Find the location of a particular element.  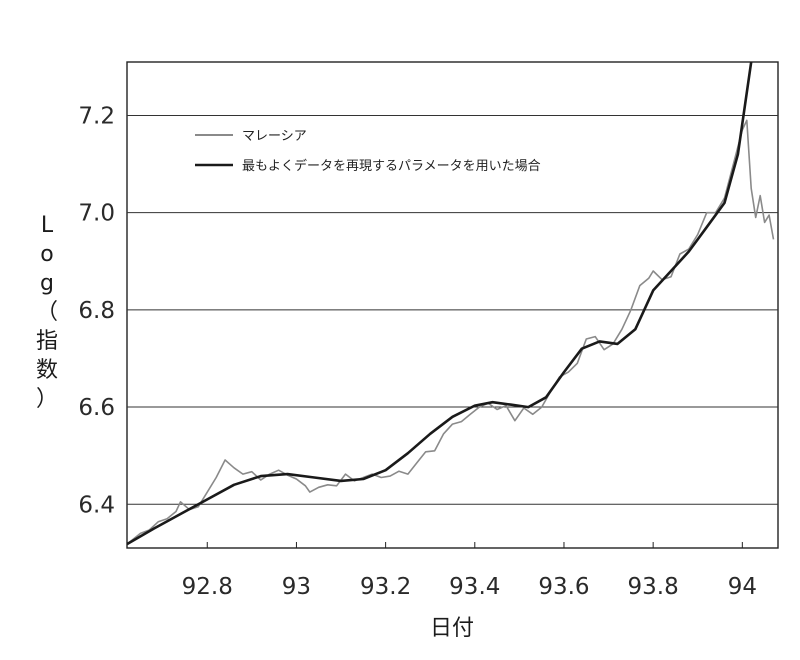

y-axis-title-char: o is located at coordinates (46, 254).